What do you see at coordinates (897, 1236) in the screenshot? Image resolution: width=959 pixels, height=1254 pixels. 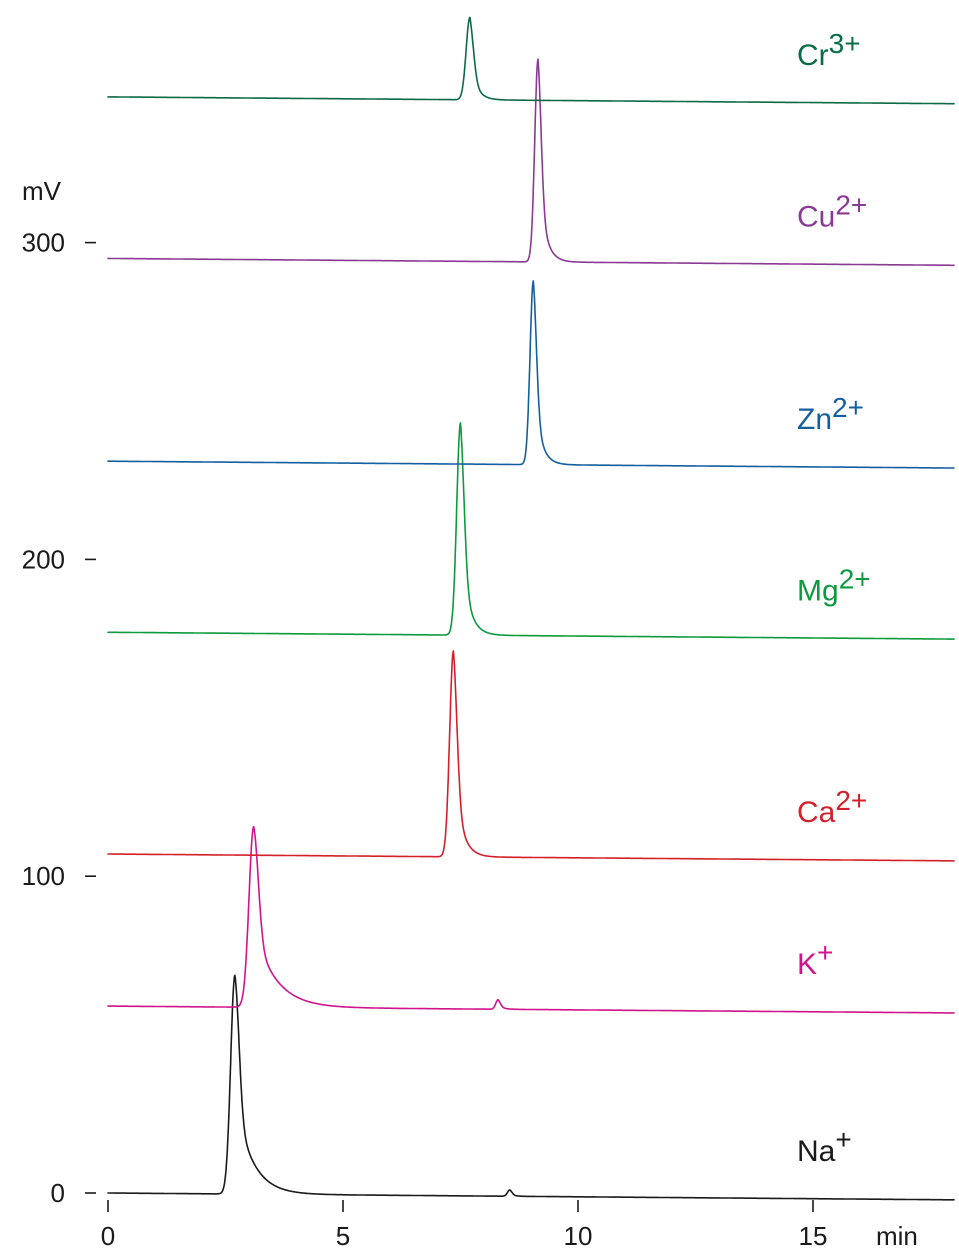 I see `x-axis-unit-label: min` at bounding box center [897, 1236].